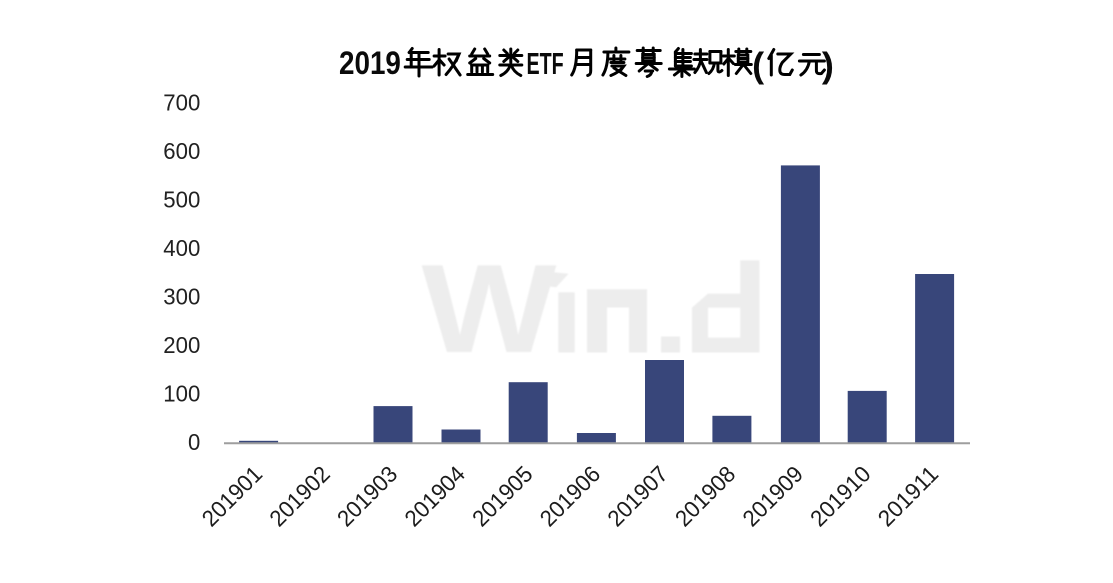 This screenshot has height=583, width=1113. Describe the element at coordinates (181, 394) in the screenshot. I see `svg-text: 100` at that location.